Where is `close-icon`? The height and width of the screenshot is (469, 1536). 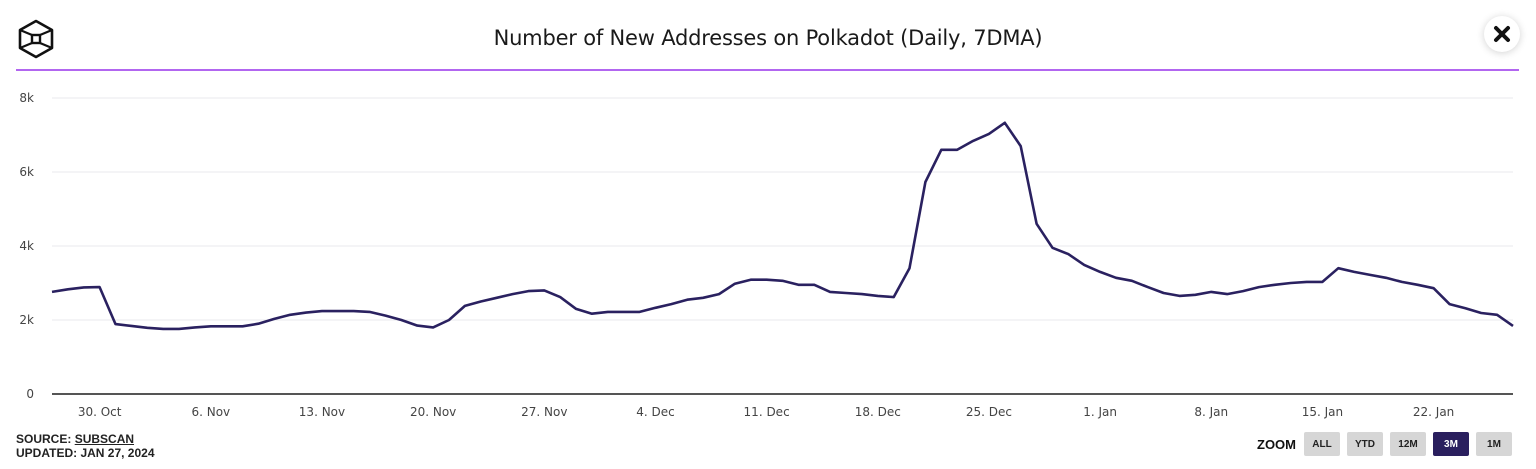 close-icon is located at coordinates (1502, 34).